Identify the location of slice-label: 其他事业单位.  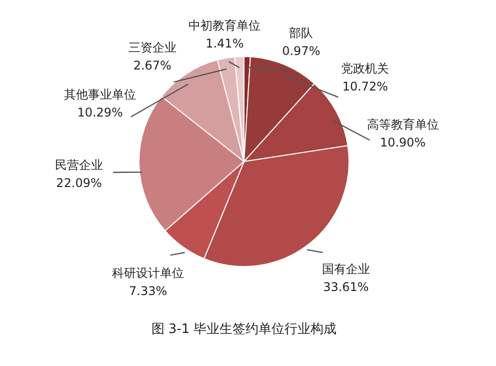
(100, 95).